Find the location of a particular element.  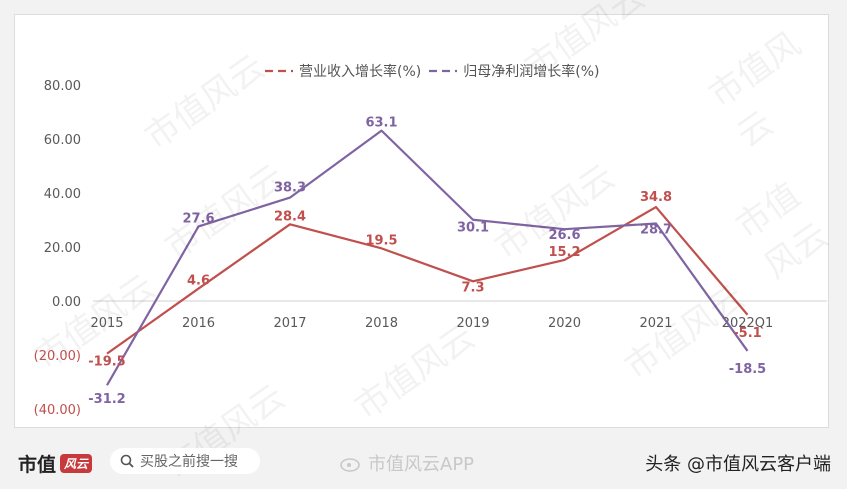

x-tick-label: 2015 is located at coordinates (106, 323).